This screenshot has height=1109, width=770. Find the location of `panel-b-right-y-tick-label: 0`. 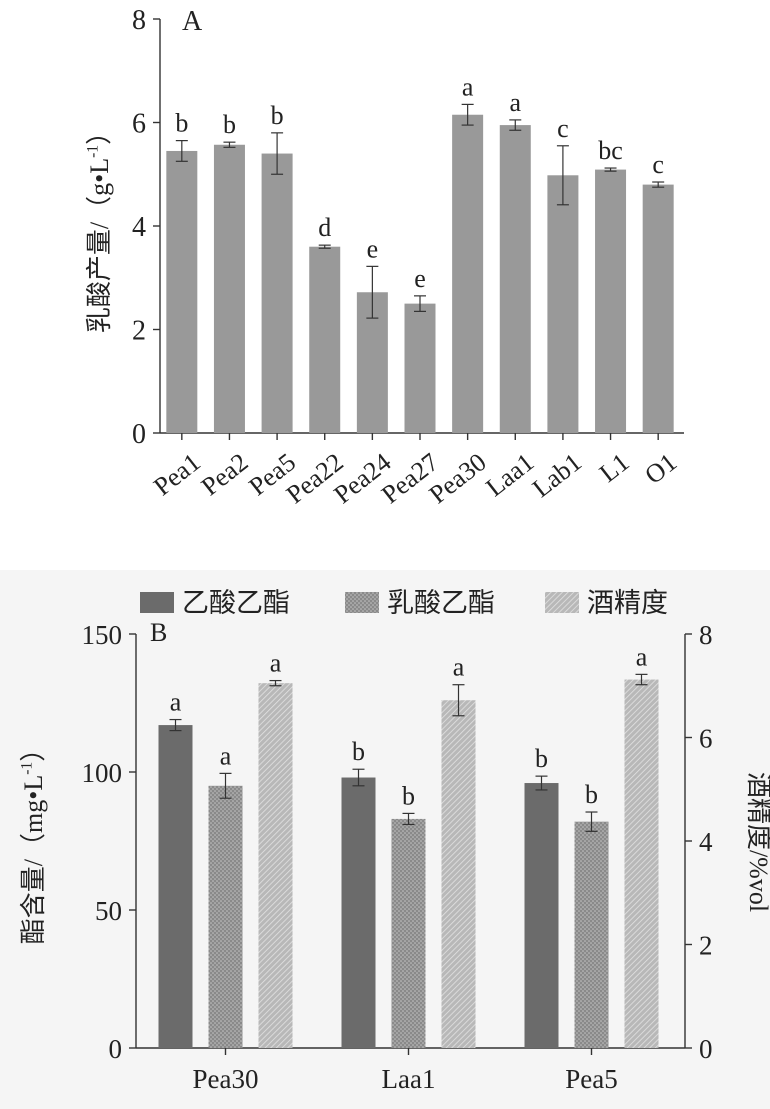

panel-b-right-y-tick-label: 0 is located at coordinates (706, 1049).